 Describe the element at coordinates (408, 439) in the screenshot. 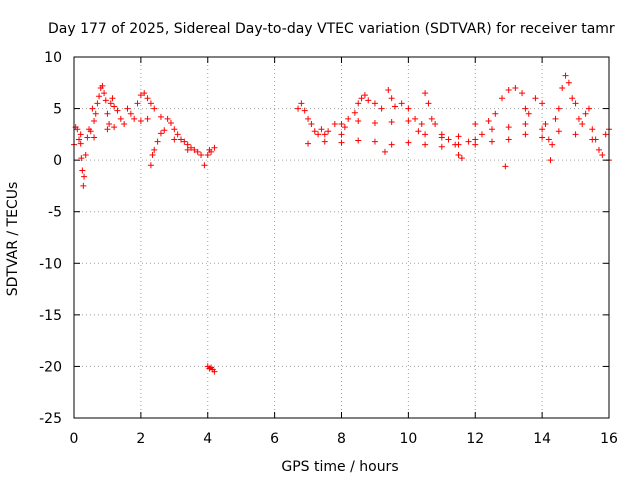

I see `x-tick-label: 10` at that location.